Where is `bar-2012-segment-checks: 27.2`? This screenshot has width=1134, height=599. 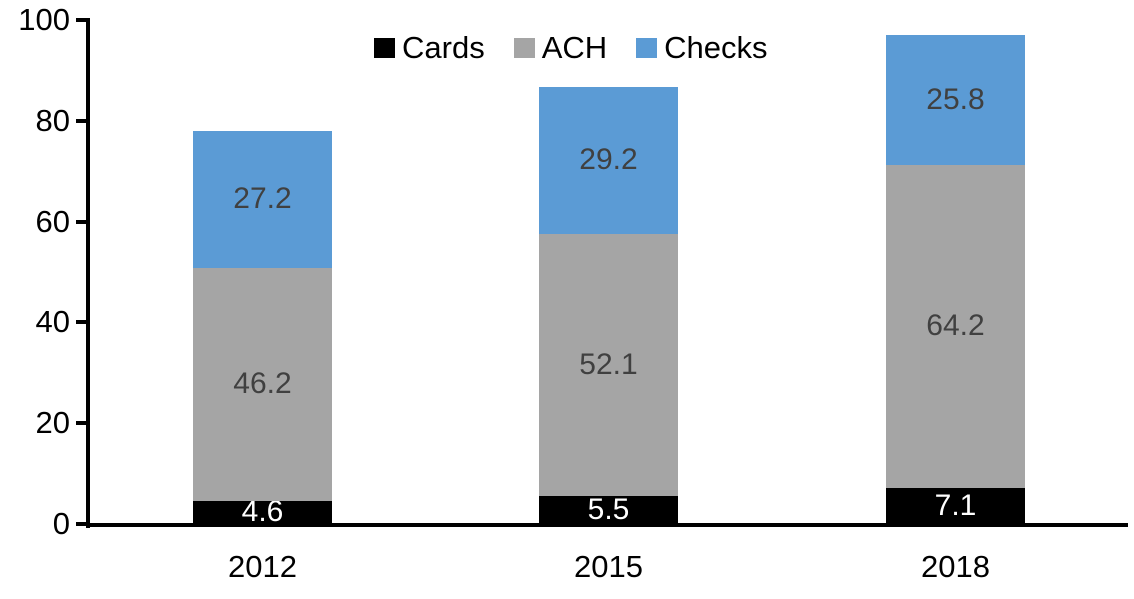
bar-2012-segment-checks: 27.2 is located at coordinates (262, 199).